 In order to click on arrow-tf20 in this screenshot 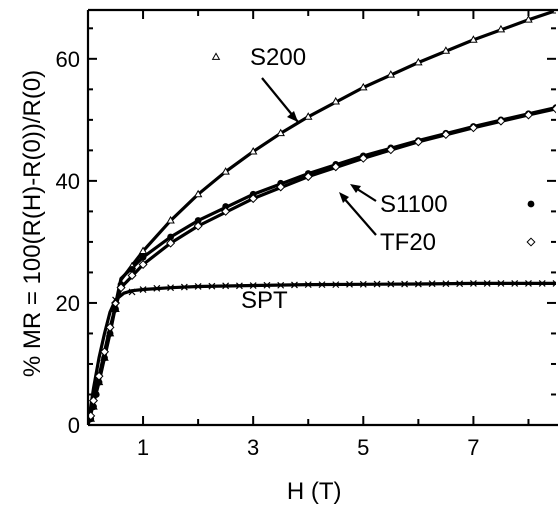, I will do `click(359, 215)`.